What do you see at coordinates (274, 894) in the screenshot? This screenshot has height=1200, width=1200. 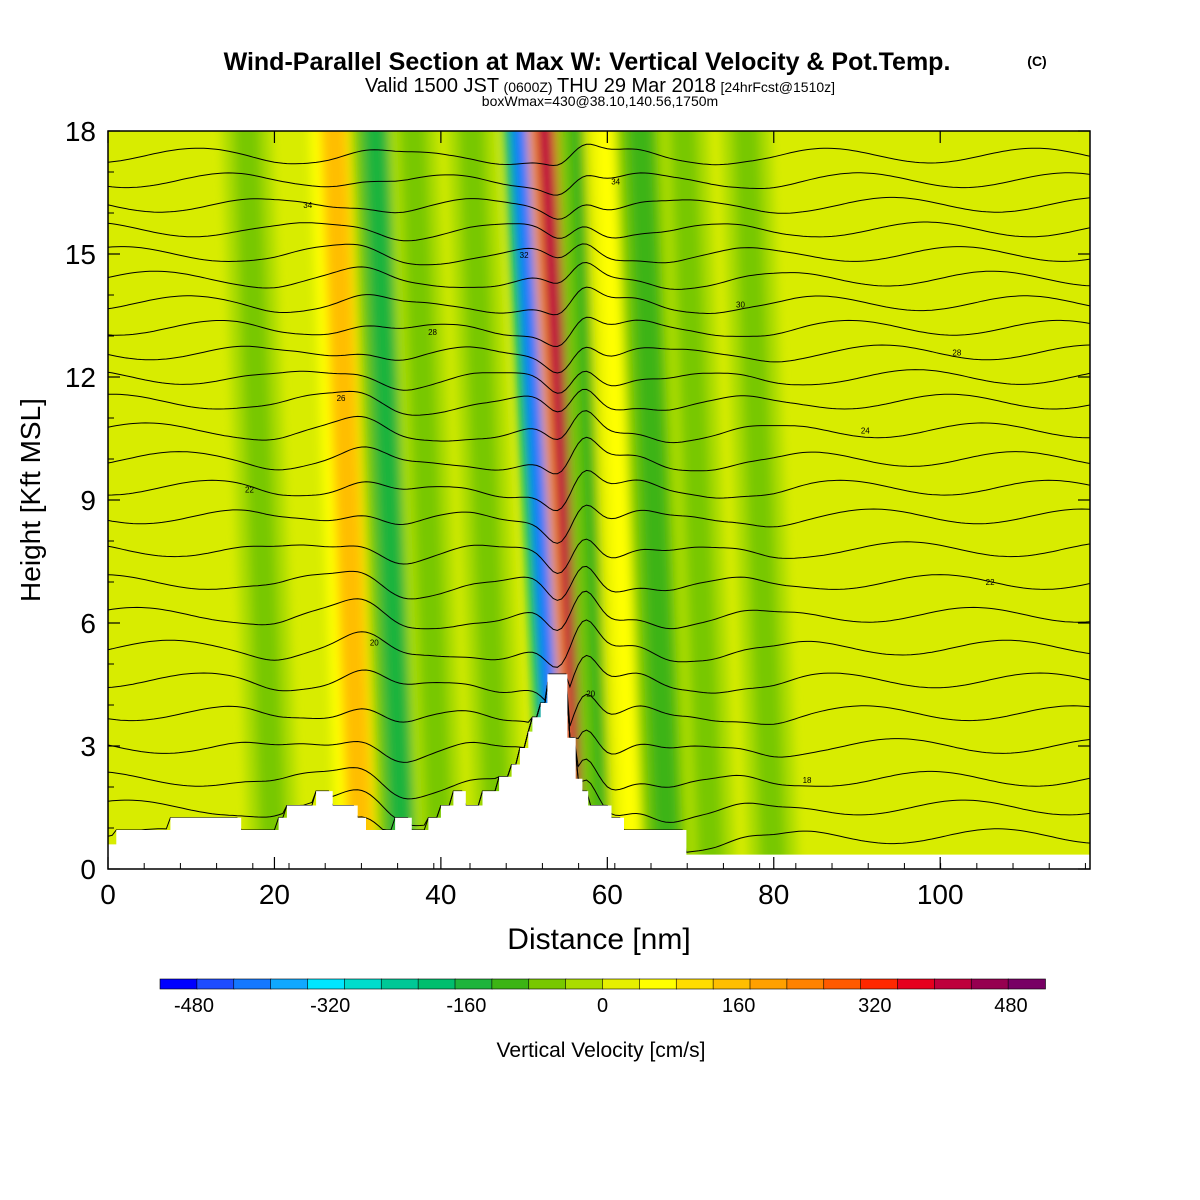 I see `x-tick-label: 20` at bounding box center [274, 894].